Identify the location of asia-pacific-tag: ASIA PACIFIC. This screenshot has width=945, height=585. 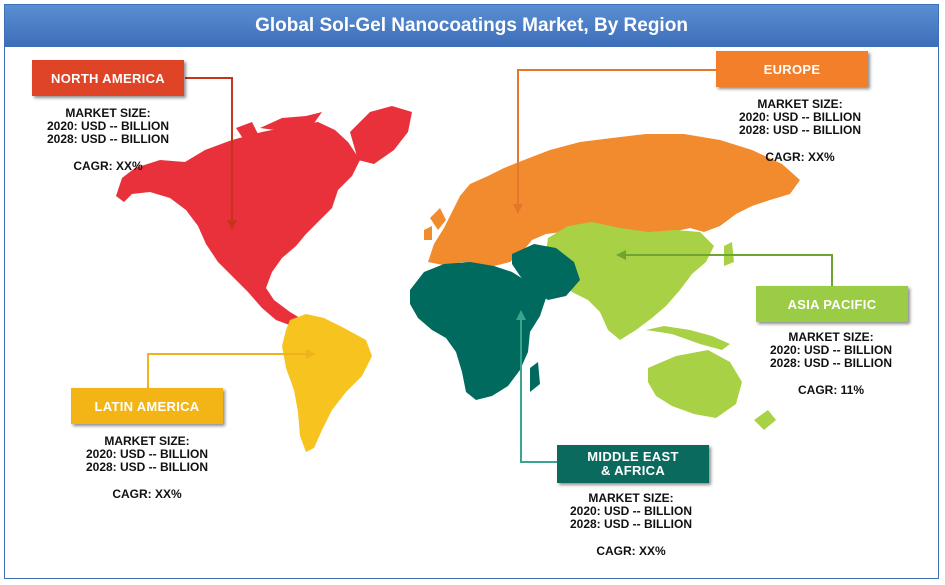
(832, 304).